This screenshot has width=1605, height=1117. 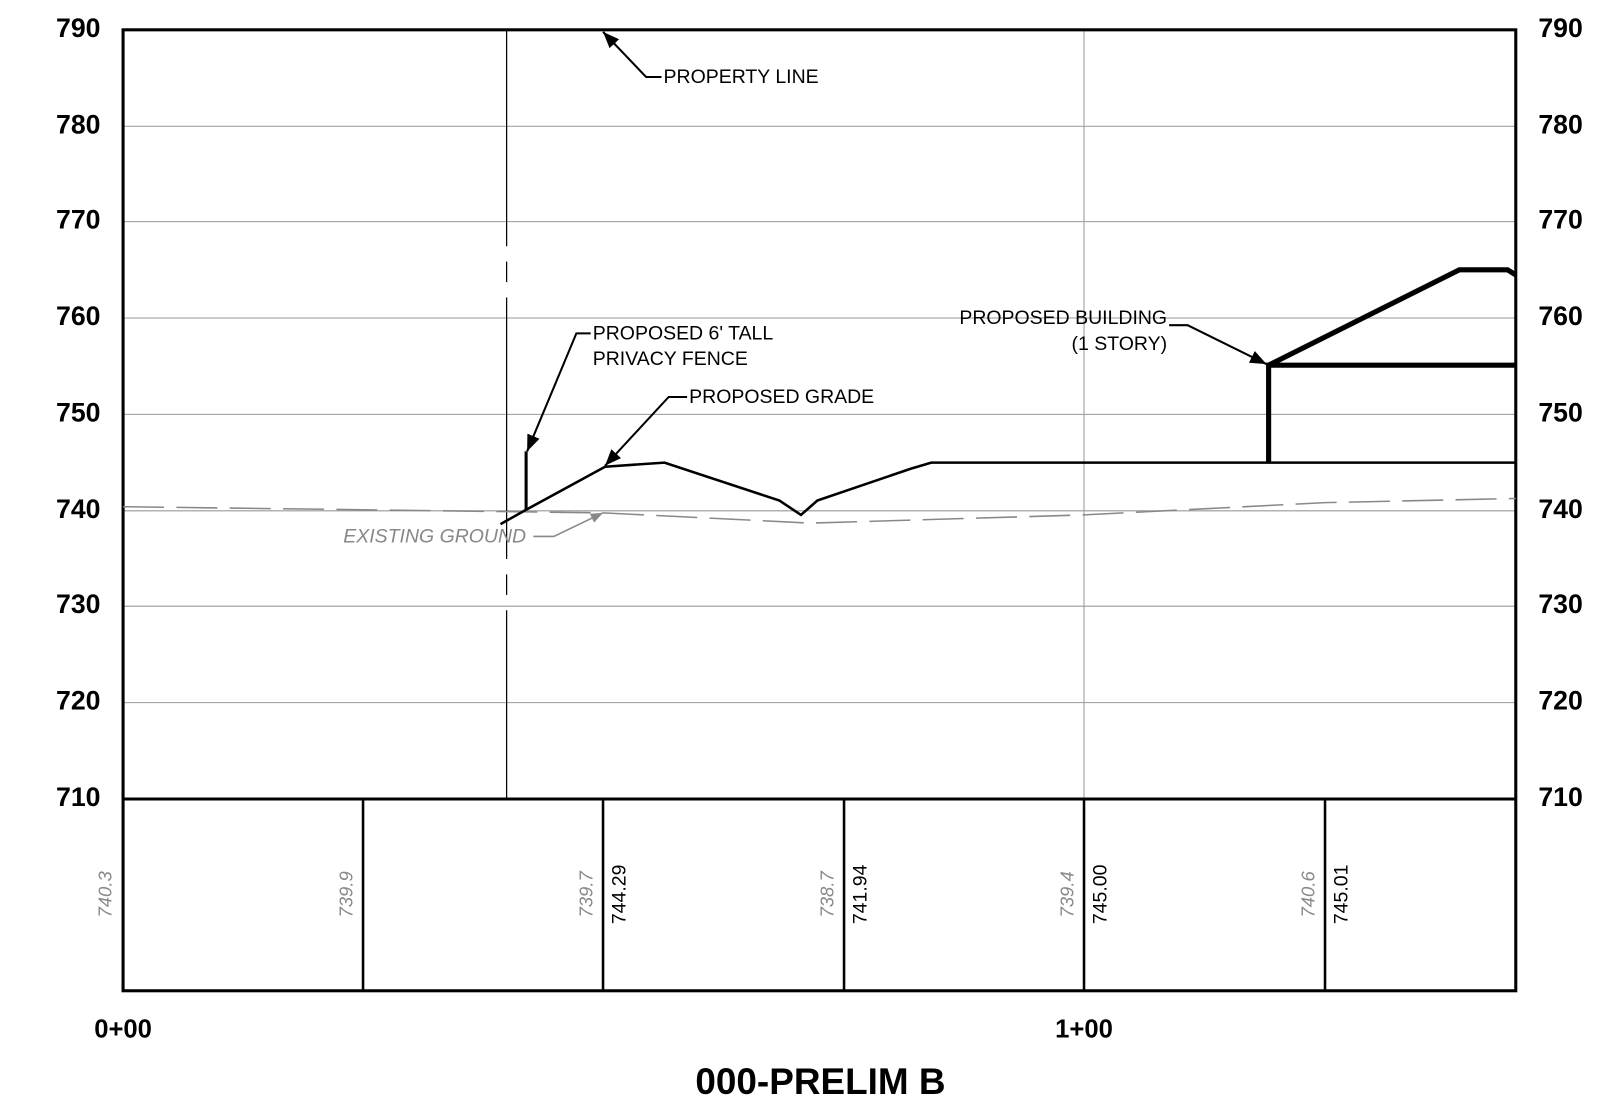 I want to click on right-ticks: 790 780 770 760 750 740 730 720 710, so click(x=1560, y=412).